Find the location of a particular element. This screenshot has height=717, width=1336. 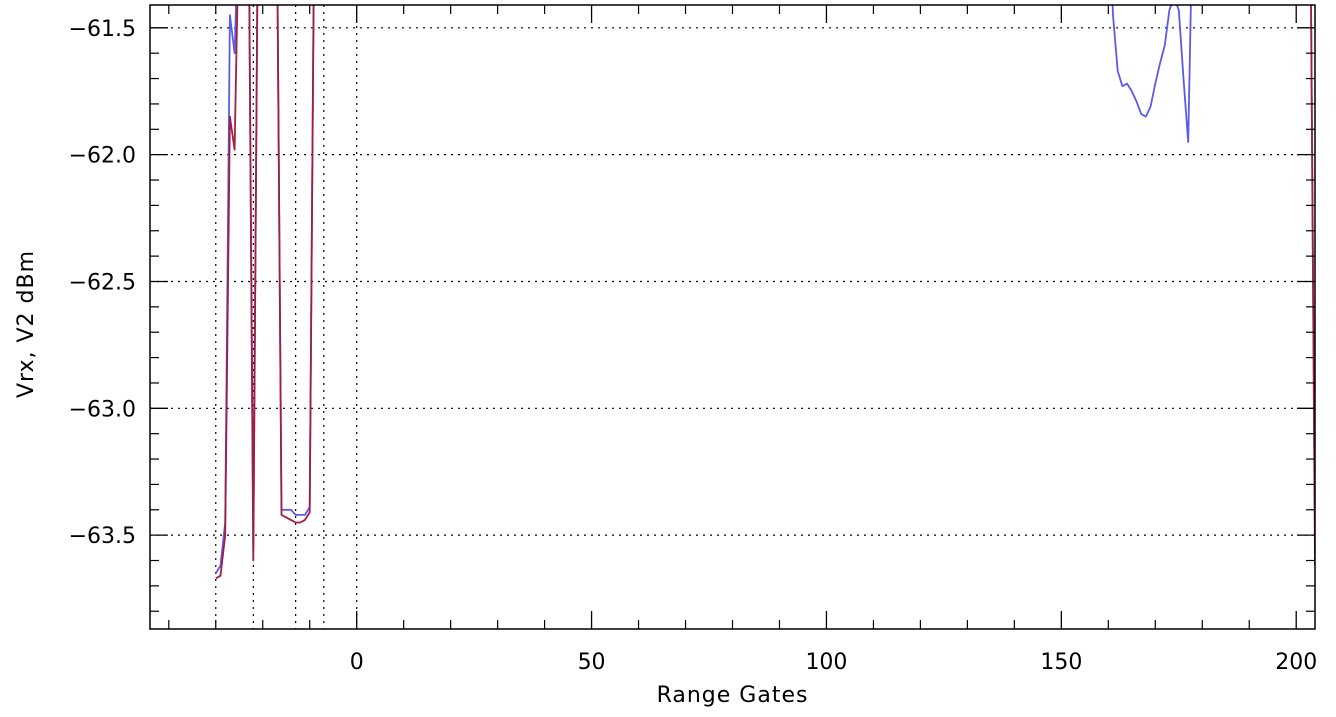

y-tick-label: −61.5 is located at coordinates (102, 29).